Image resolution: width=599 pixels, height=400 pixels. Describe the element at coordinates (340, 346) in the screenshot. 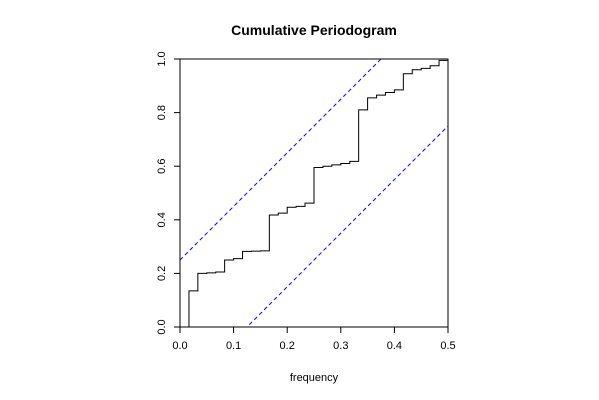

I see `x-tick-label: 0.3` at that location.